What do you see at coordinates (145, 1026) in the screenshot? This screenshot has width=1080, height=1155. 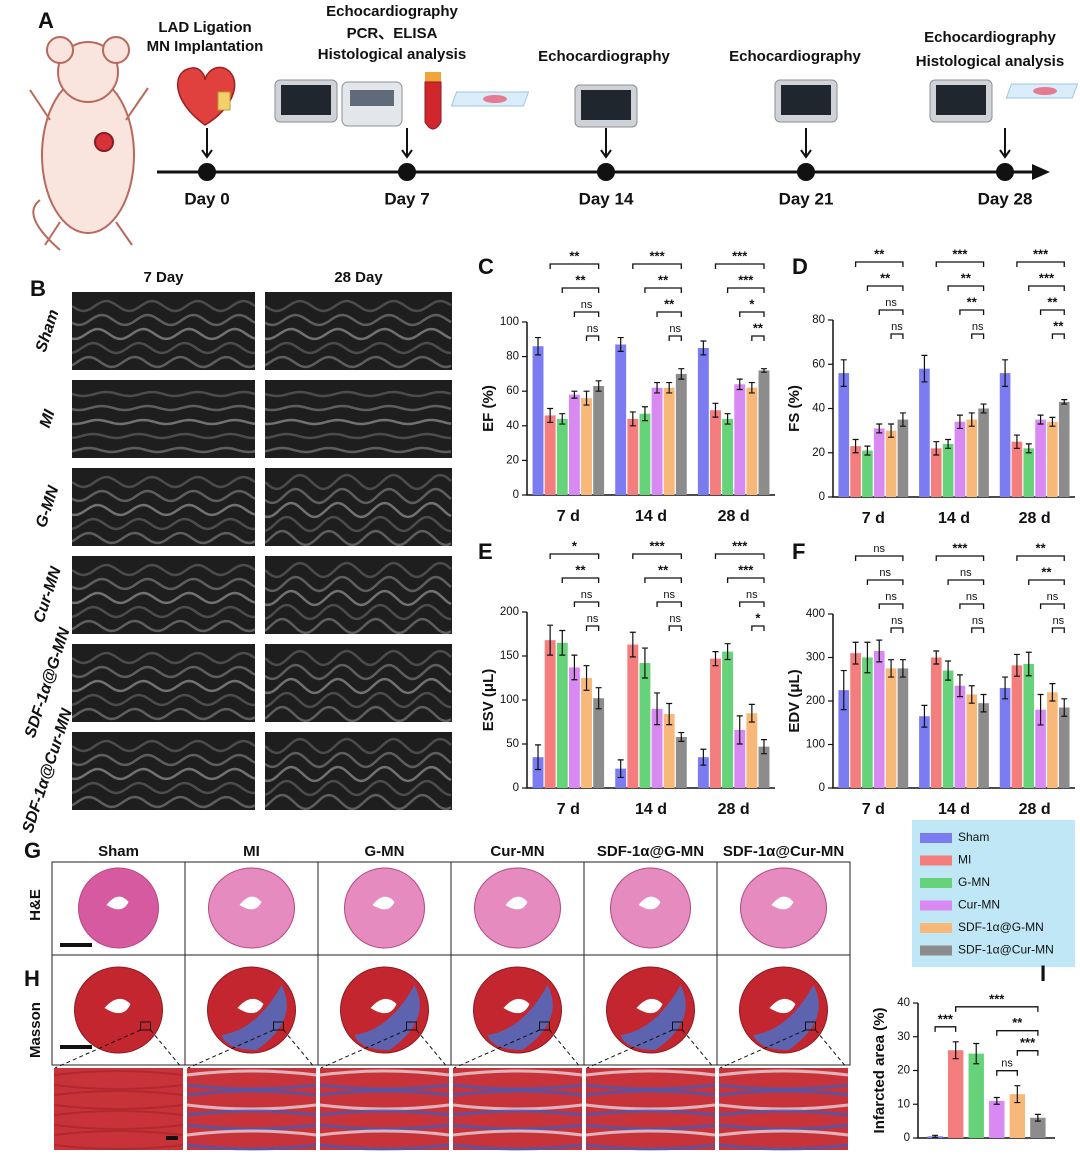 I see `zoom-box` at bounding box center [145, 1026].